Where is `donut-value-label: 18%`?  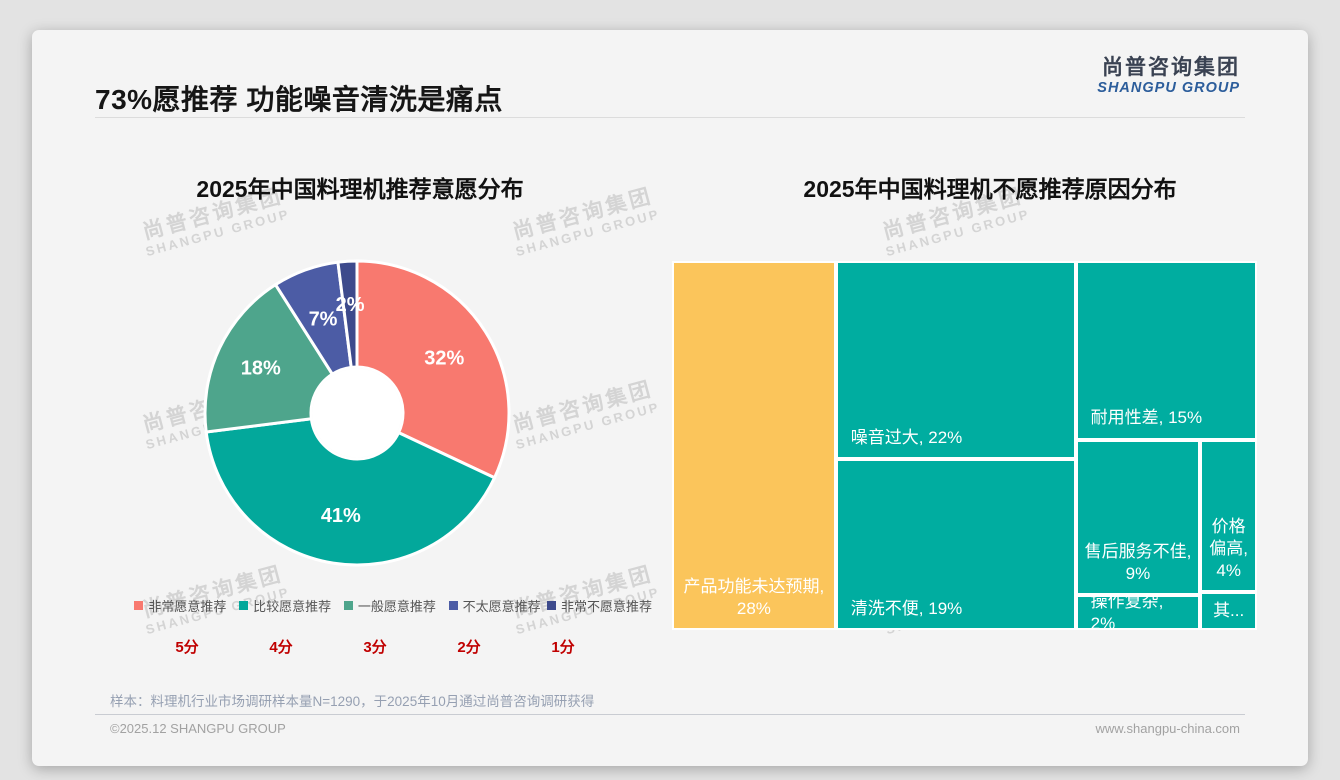
donut-value-label: 18% is located at coordinates (261, 369).